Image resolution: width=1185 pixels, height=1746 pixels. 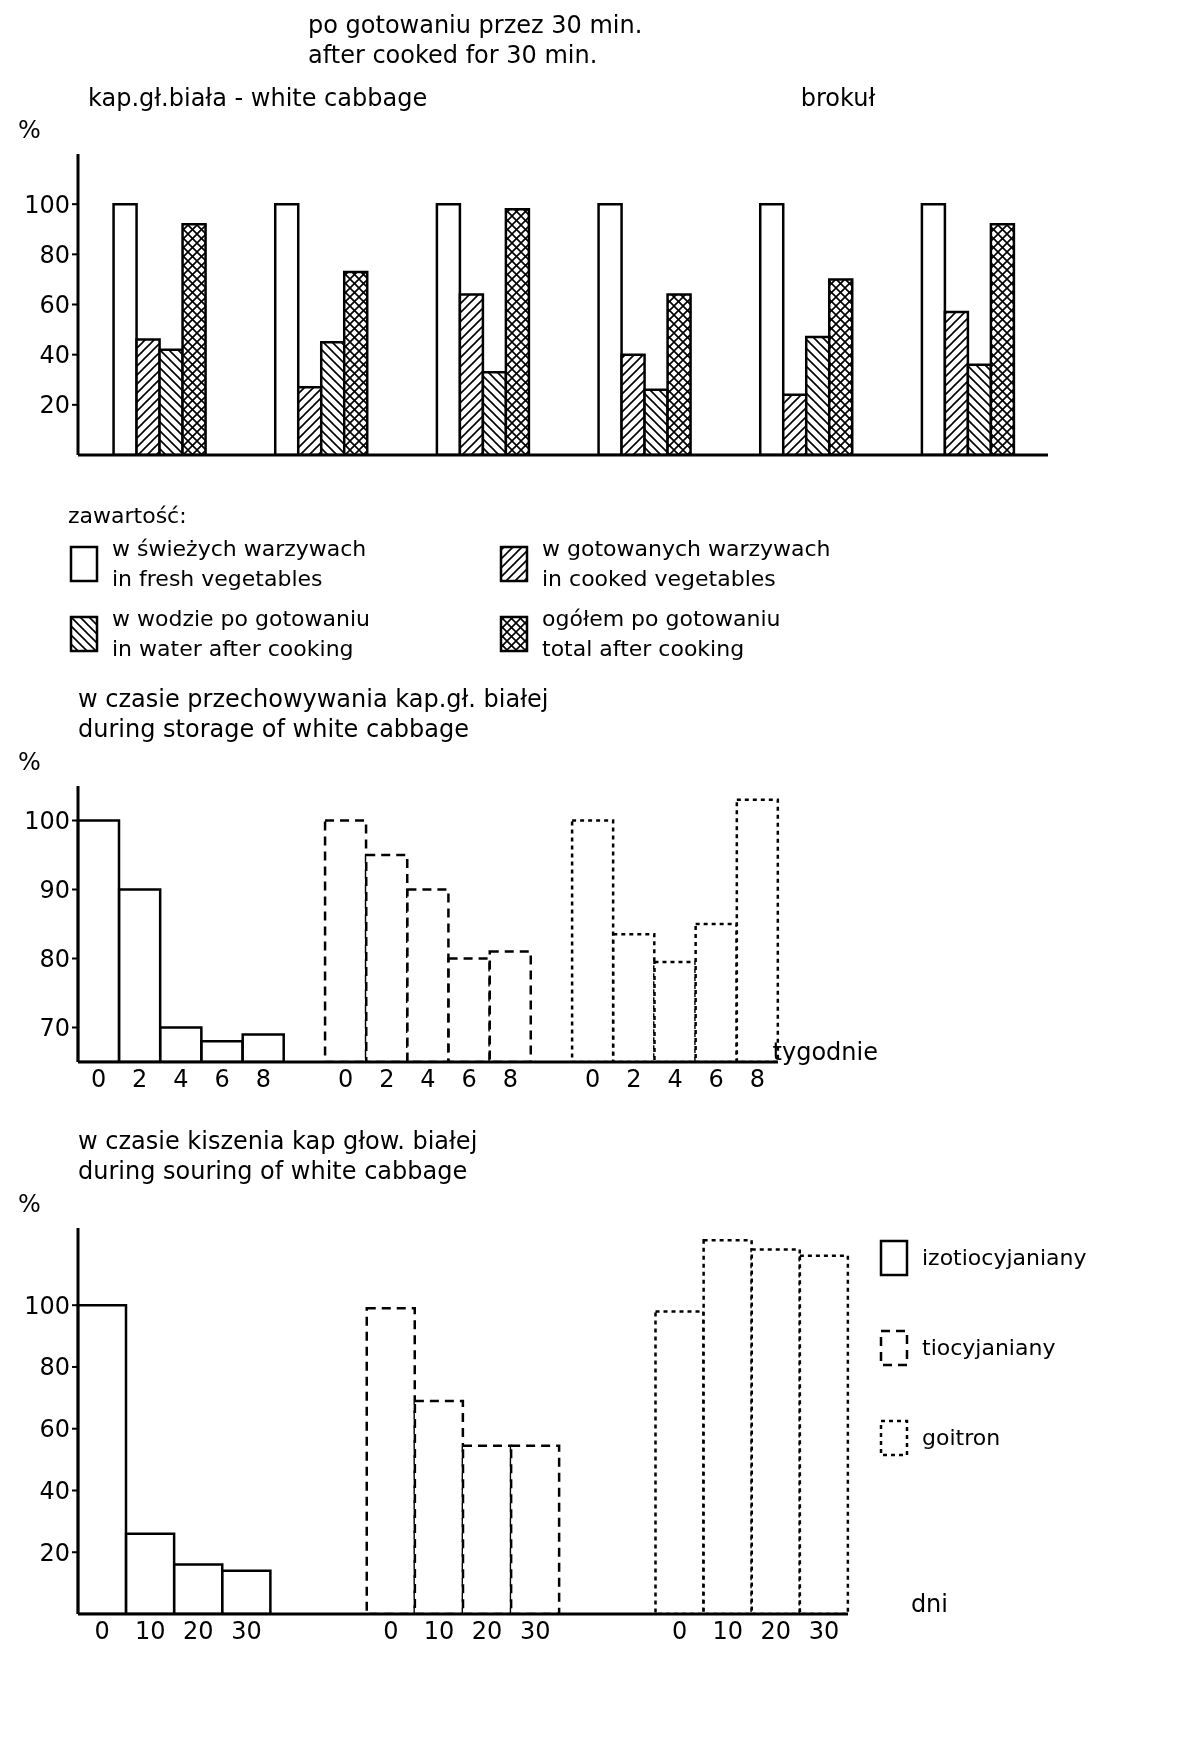 I want to click on x-axis-title: dni, so click(x=929, y=1604).